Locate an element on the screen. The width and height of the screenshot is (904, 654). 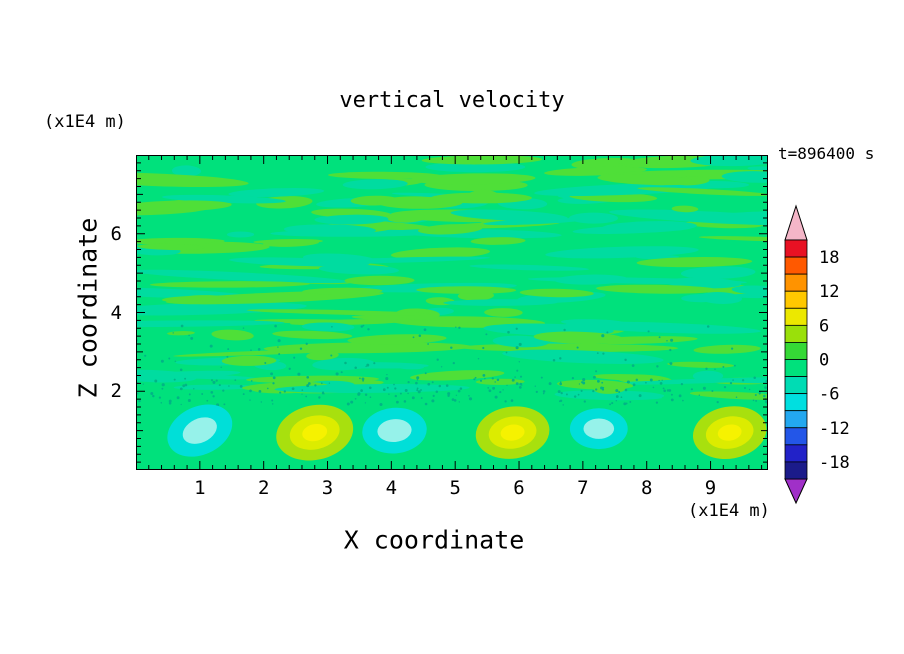
x-tick-label: 1 is located at coordinates (200, 488).